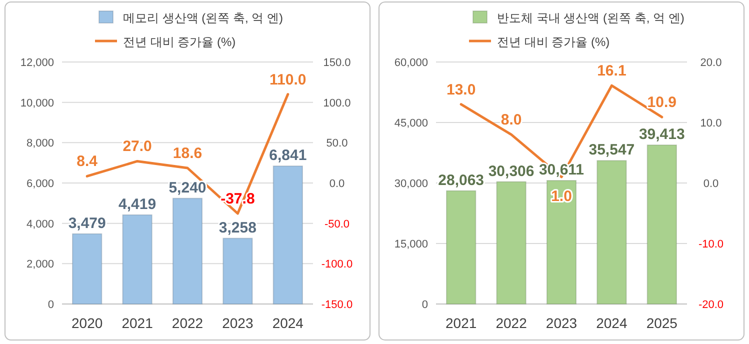 The width and height of the screenshot is (749, 344). Describe the element at coordinates (137, 204) in the screenshot. I see `data-label: 4,419` at that location.